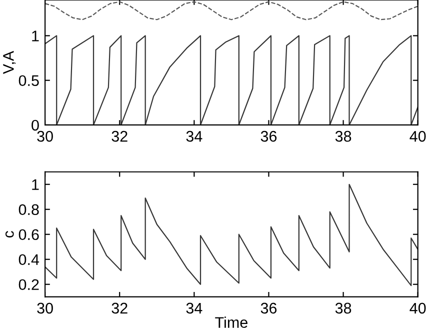 The image size is (429, 328). What do you see at coordinates (28, 210) in the screenshot?
I see `y-tick-label: 0.8` at bounding box center [28, 210].